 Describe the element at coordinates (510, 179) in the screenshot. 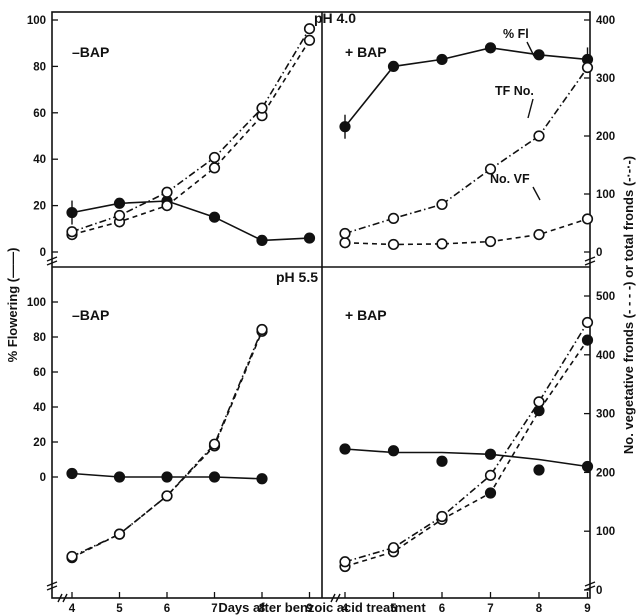

I see `annotation-vegetative-fronds: No. VF` at that location.